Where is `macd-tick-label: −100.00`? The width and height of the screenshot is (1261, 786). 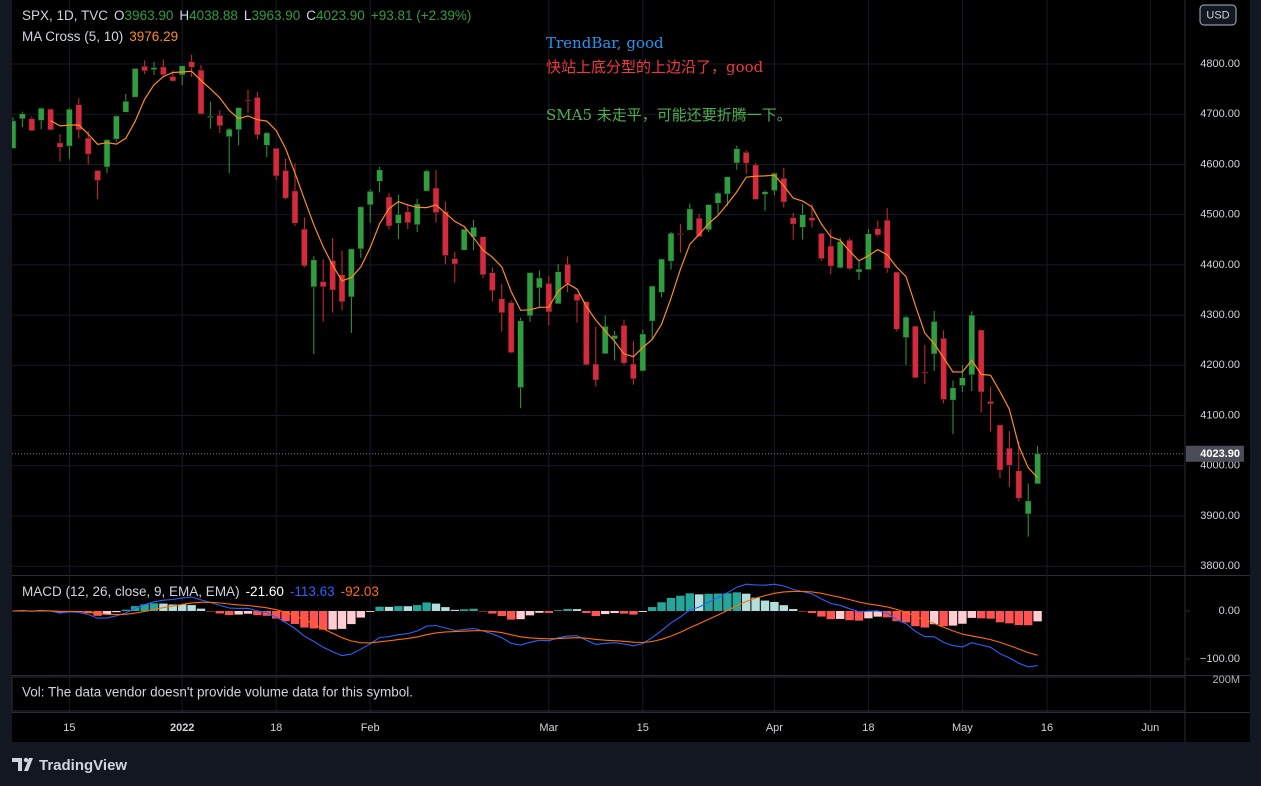
macd-tick-label: −100.00 is located at coordinates (1220, 659).